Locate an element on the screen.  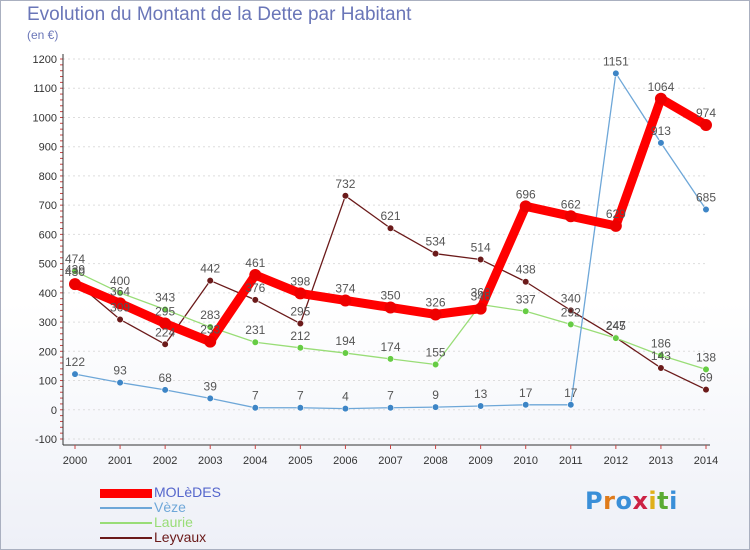
logo-letter: o is located at coordinates (624, 501).